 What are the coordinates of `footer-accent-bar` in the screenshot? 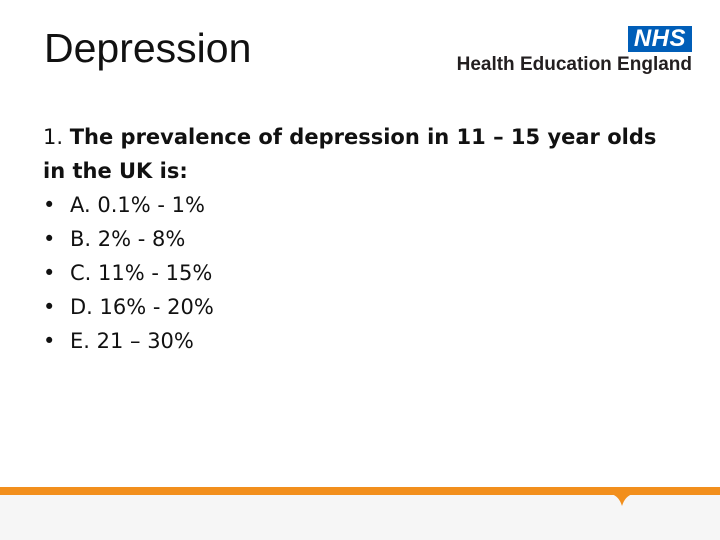 It's located at (360, 491).